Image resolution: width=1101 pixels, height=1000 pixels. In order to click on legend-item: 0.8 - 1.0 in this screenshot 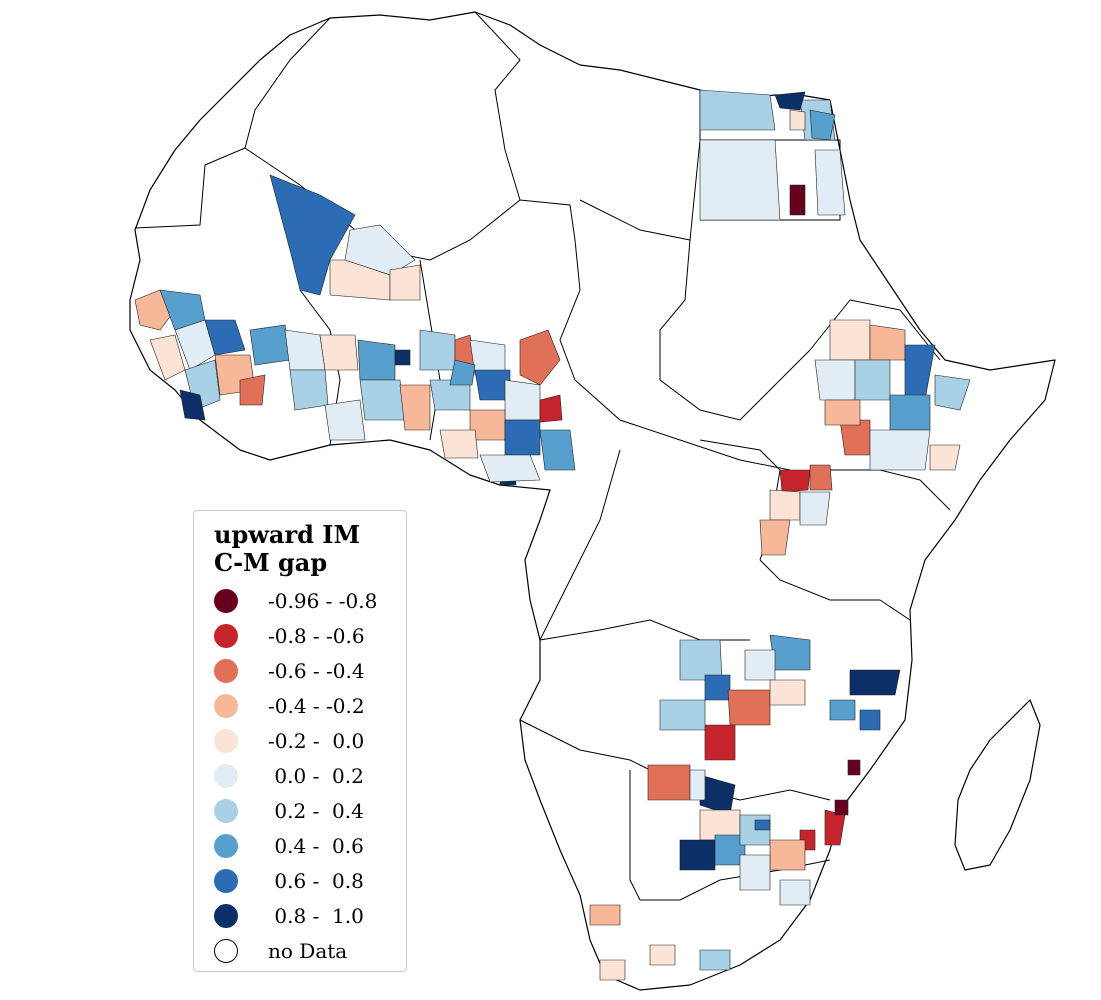, I will do `click(310, 915)`.